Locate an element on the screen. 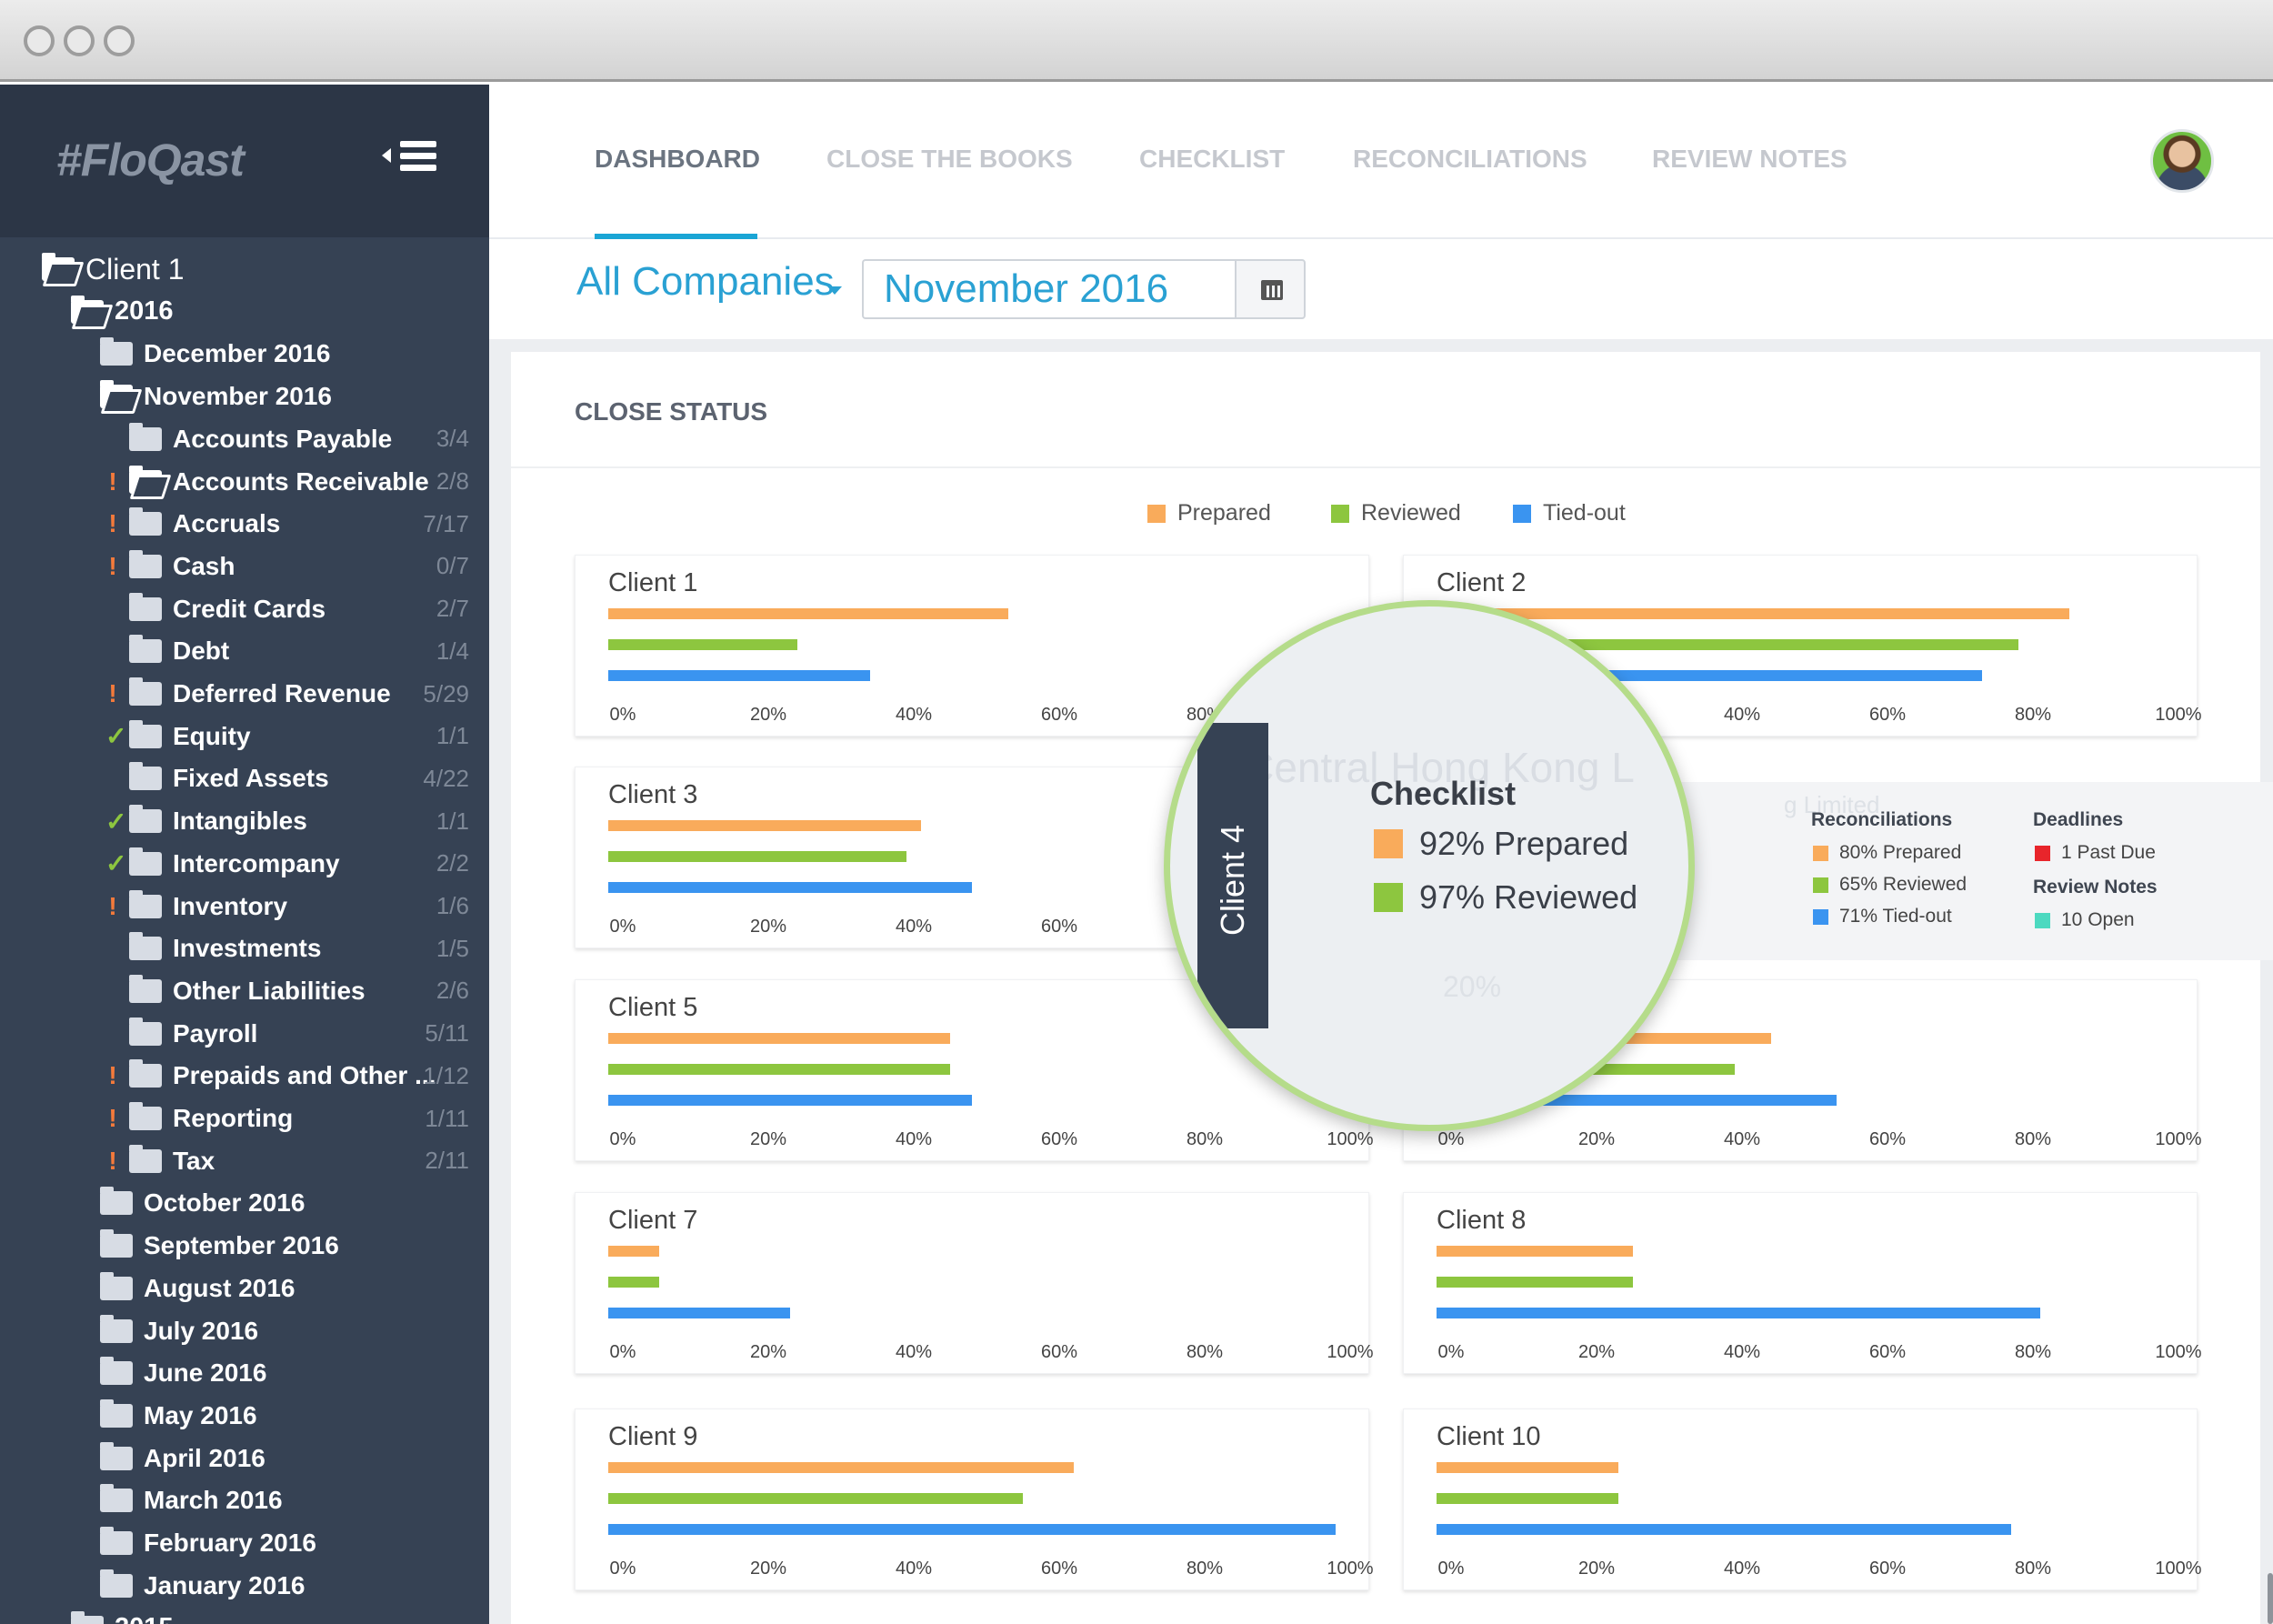 The height and width of the screenshot is (1624, 2273). company-dropdown: All Companies is located at coordinates (705, 281).